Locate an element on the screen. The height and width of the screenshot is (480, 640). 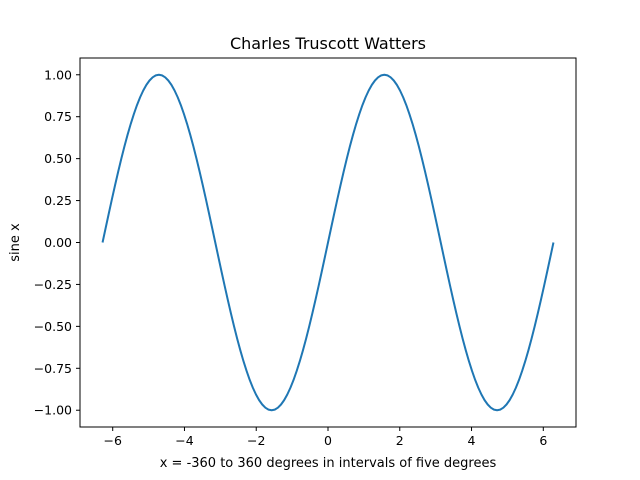
y-axis-label: sine x is located at coordinates (15, 242).